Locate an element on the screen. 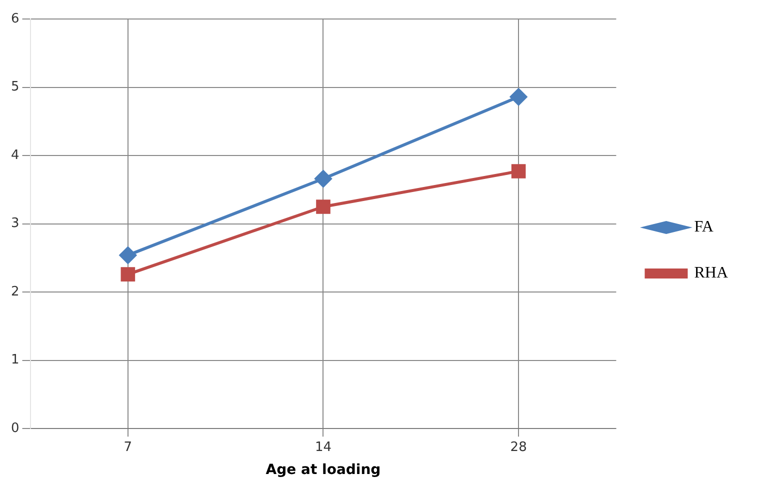 Image resolution: width=769 pixels, height=494 pixels. legend-label: FA is located at coordinates (704, 227).